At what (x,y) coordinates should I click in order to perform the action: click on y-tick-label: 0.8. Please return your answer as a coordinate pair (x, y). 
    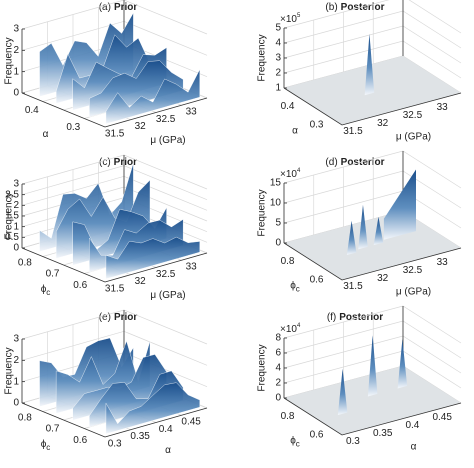
    Looking at the image, I should click on (288, 261).